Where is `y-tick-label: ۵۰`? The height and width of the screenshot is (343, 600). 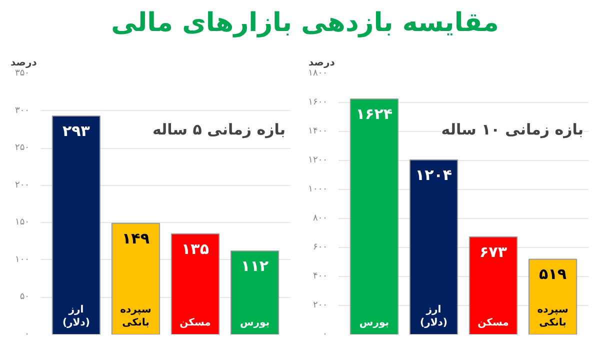 y-tick-label: ۵۰ is located at coordinates (25, 297).